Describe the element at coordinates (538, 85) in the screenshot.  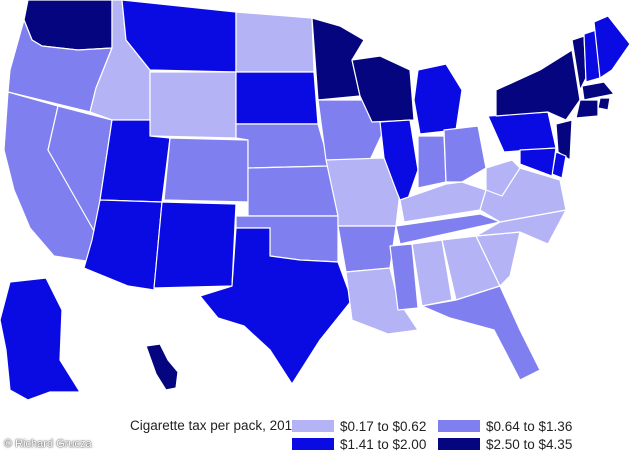
I see `state-ny` at that location.